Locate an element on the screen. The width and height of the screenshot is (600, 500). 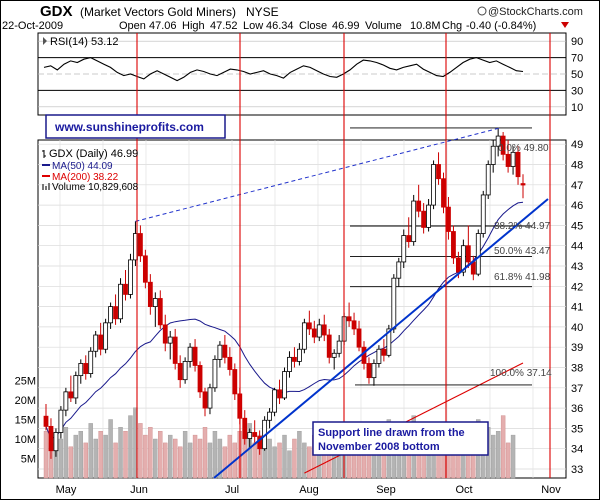
ohlc-icon is located at coordinates (44, 154).